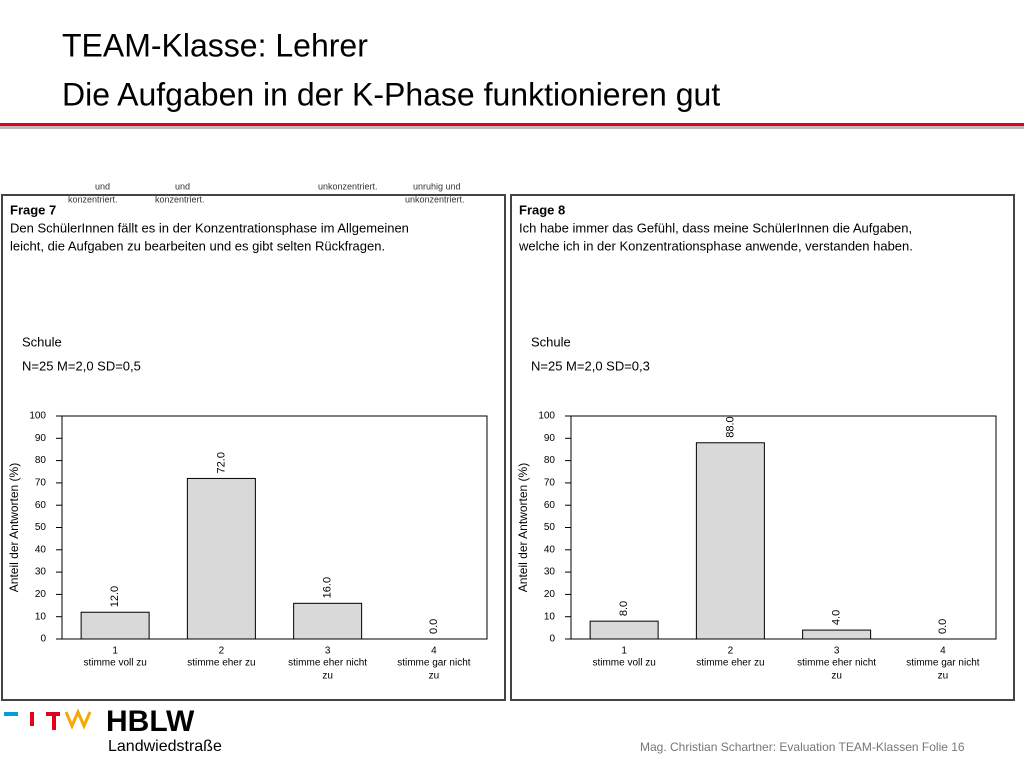  I want to click on logo-subtext: Landwiedstraße, so click(165, 746).